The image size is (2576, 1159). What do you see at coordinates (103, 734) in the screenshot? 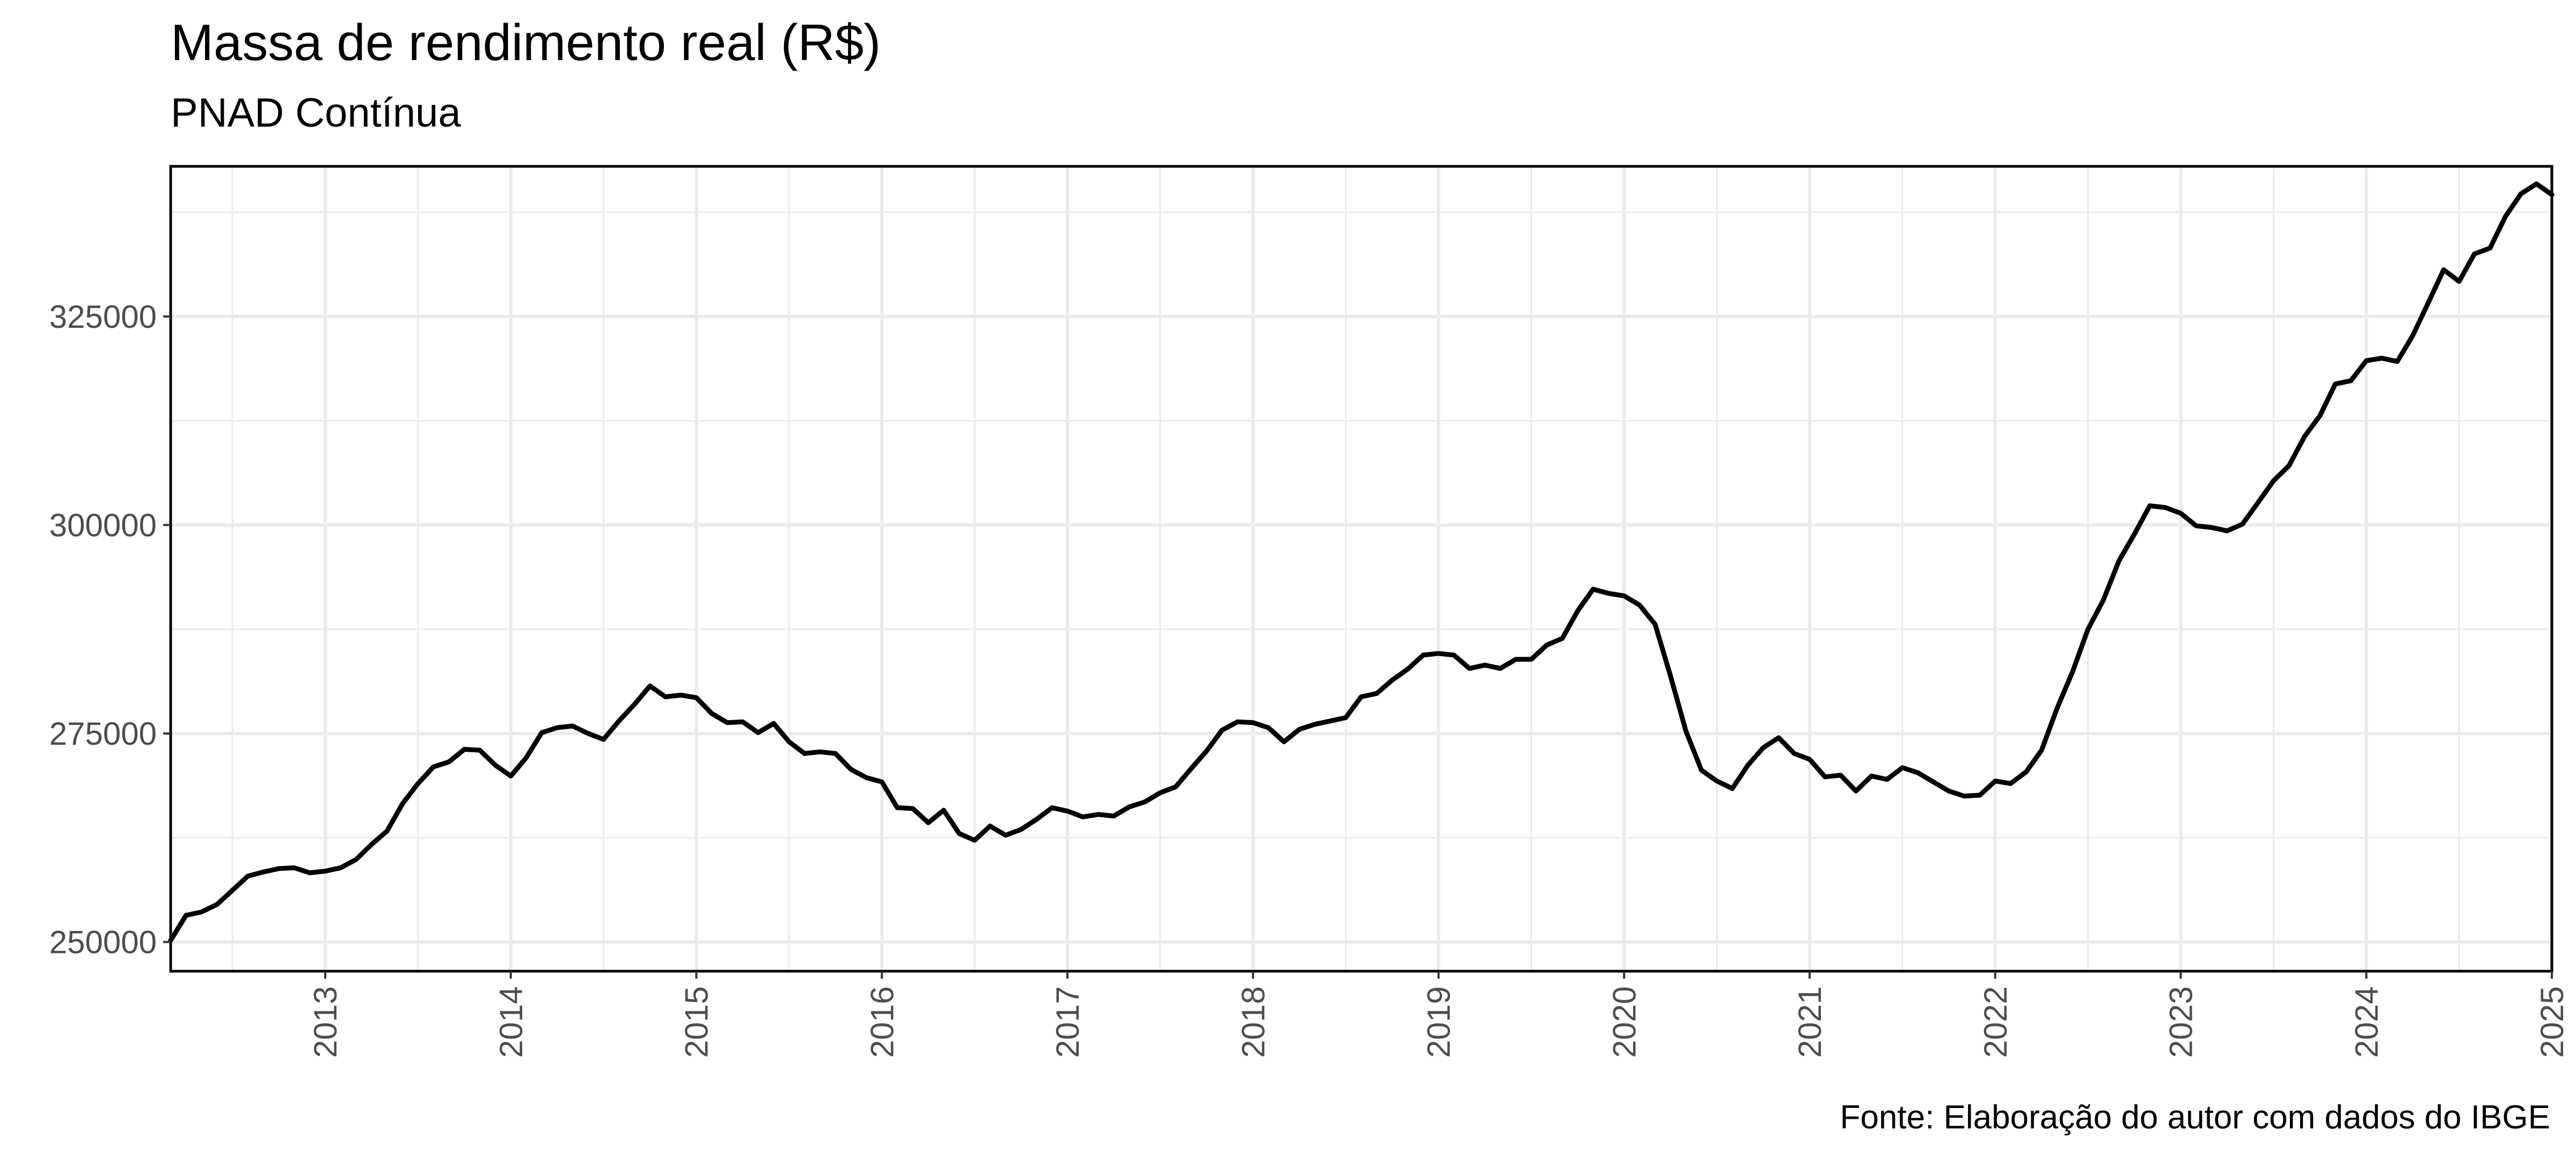
I see `y-tick-label: 275000` at bounding box center [103, 734].